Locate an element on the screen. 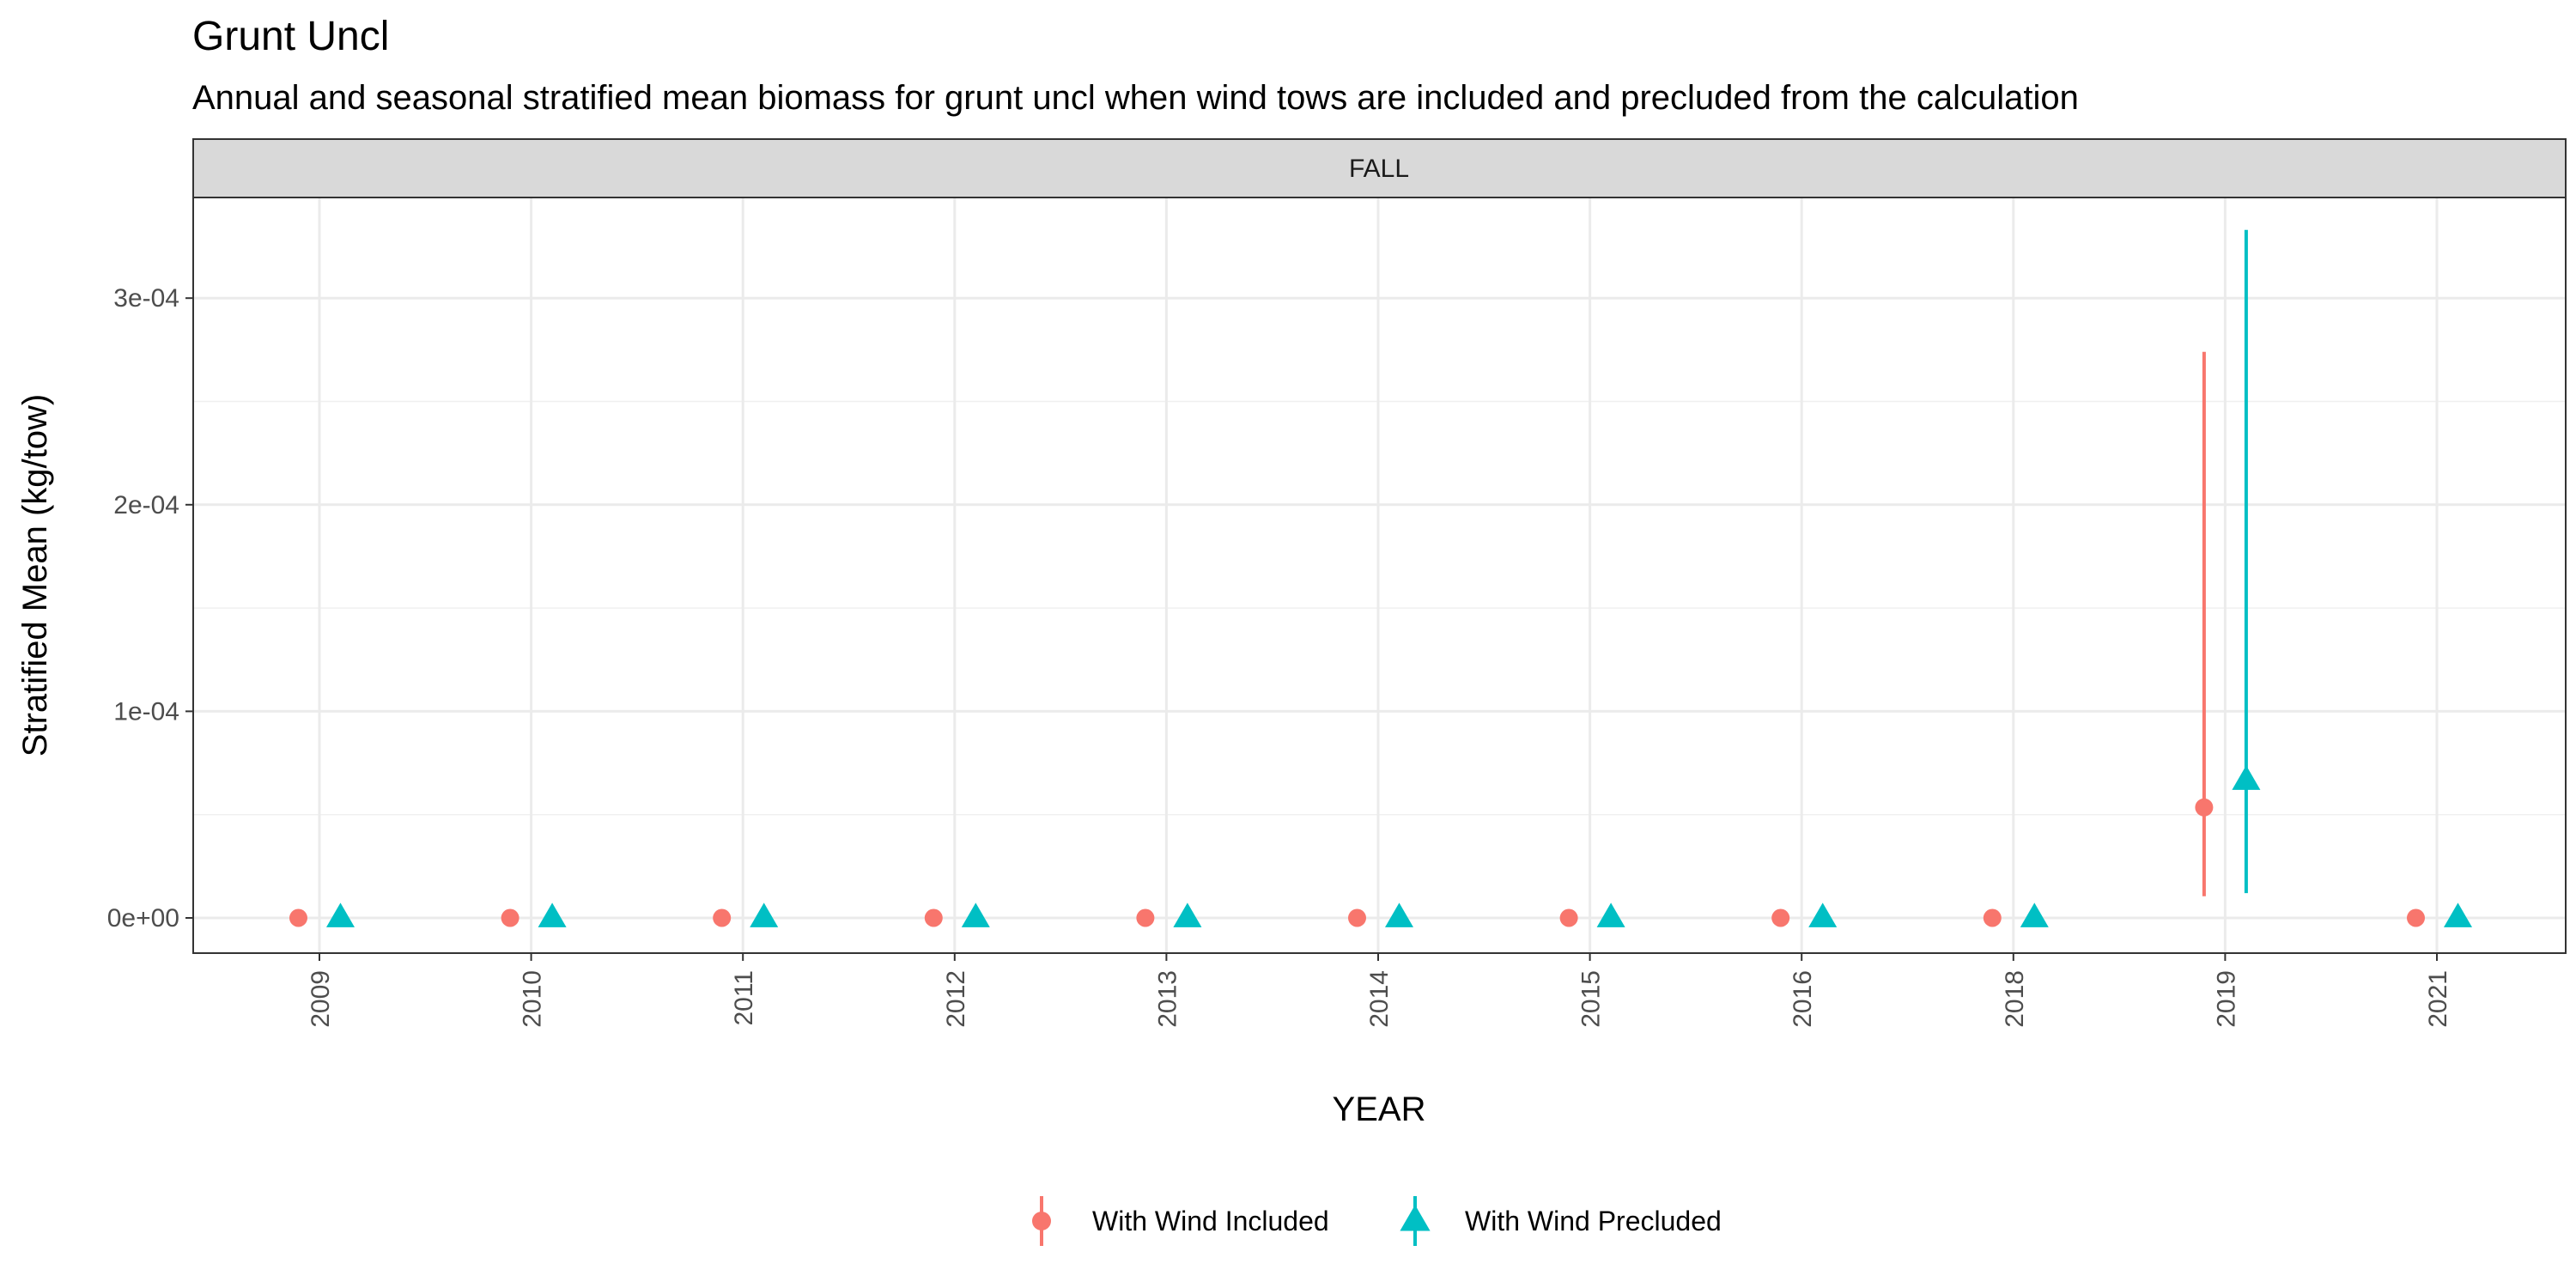  x-axis-title: YEAR is located at coordinates (1379, 1109).